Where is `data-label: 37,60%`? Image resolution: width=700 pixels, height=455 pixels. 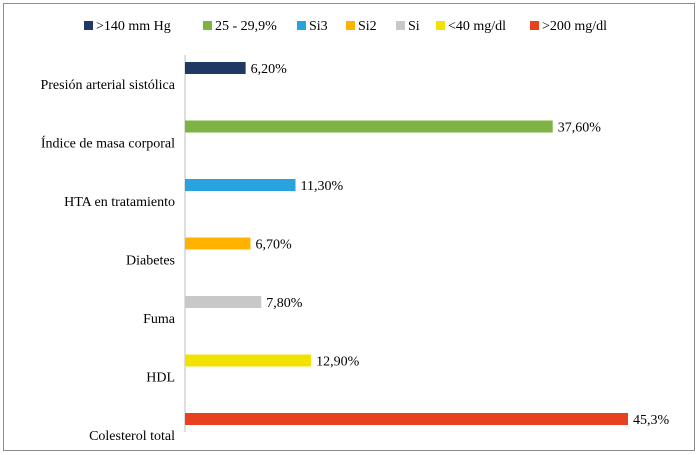
data-label: 37,60% is located at coordinates (580, 128).